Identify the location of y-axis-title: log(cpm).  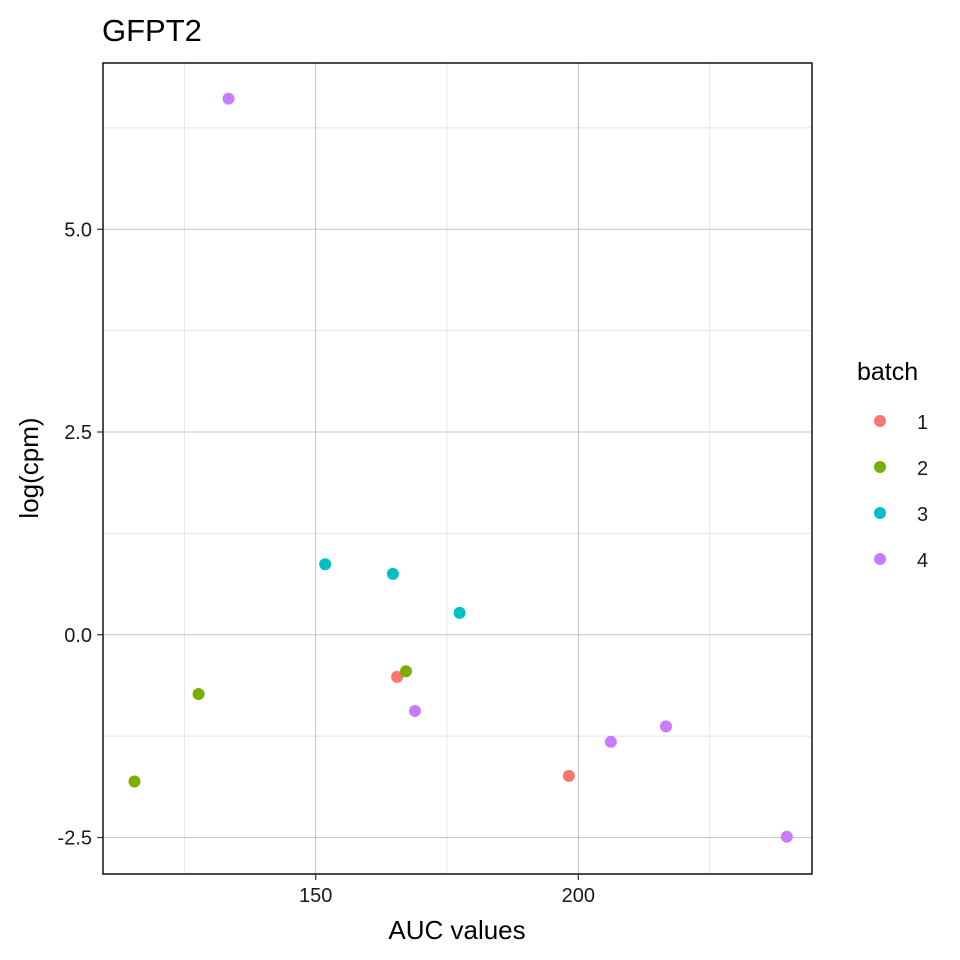
(29, 467).